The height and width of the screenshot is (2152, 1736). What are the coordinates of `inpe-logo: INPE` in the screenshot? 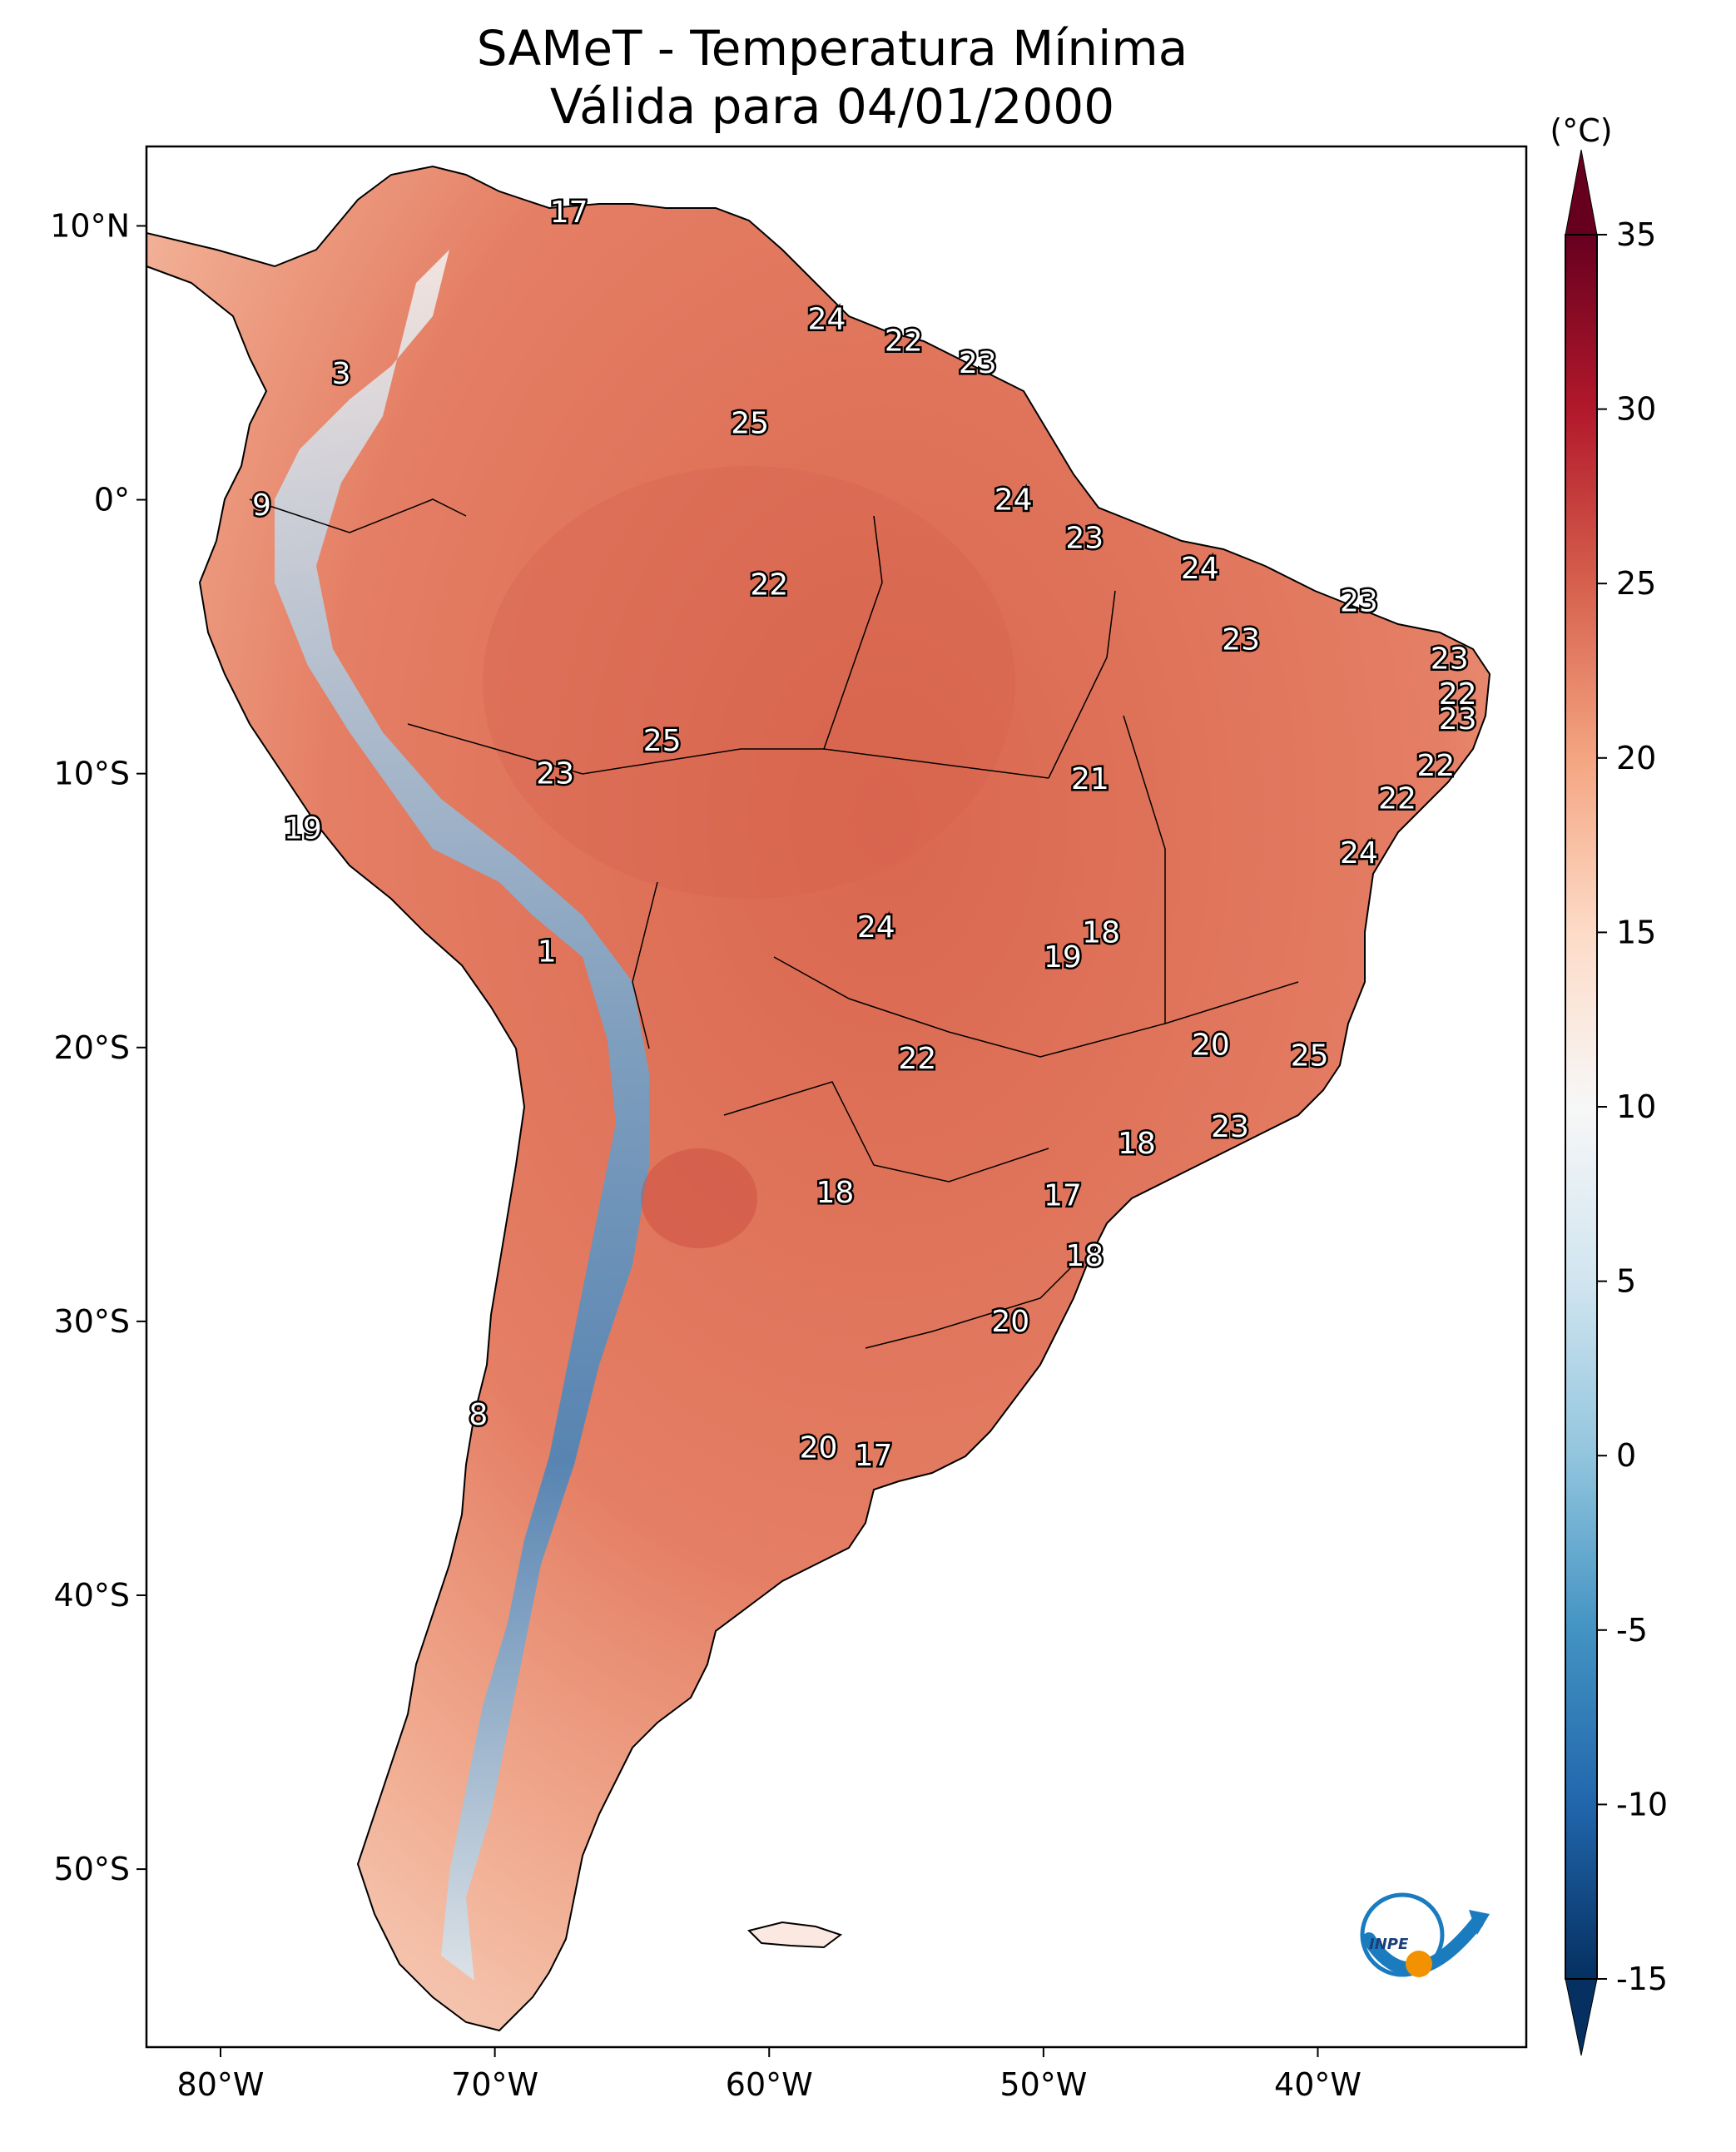 It's located at (1425, 1934).